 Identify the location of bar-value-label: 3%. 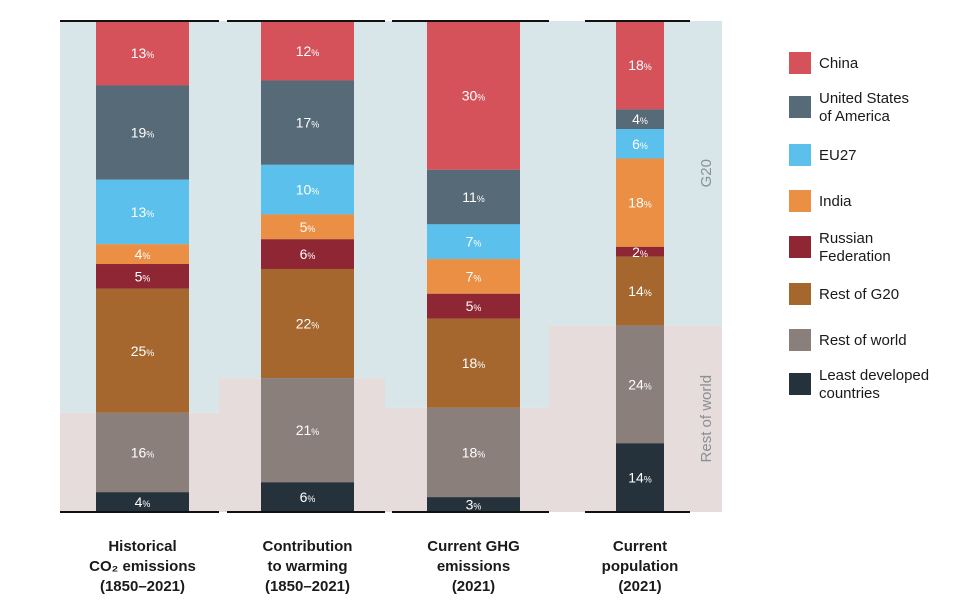
(474, 505).